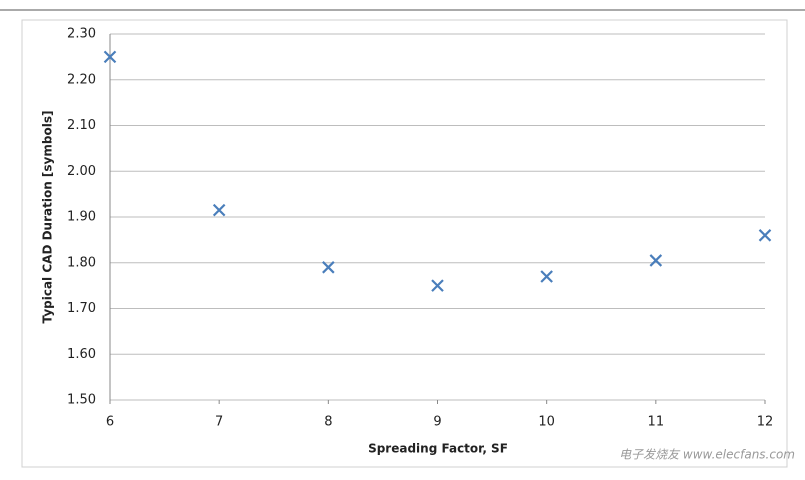 This screenshot has height=480, width=805. Describe the element at coordinates (48, 217) in the screenshot. I see `y-axis-label: Typical CAD Duration [symbols]` at that location.